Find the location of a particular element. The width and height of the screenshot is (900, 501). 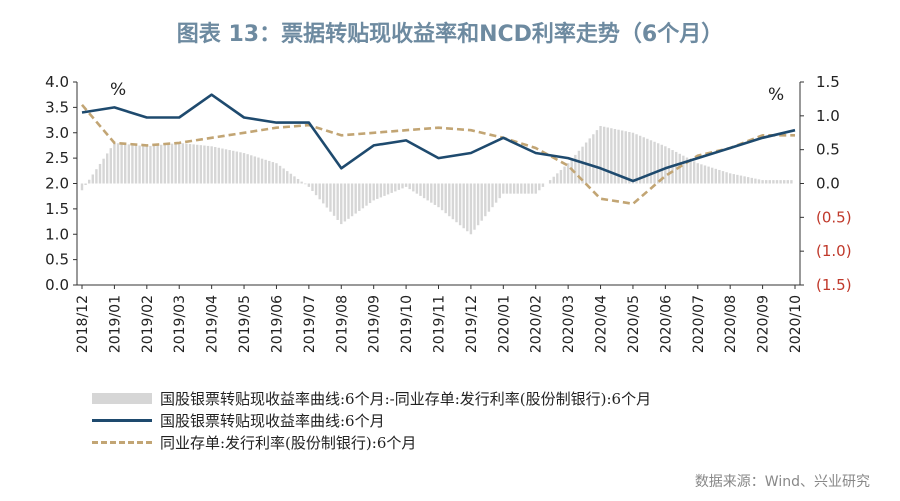

legend-bars-label: 国股银票转贴现收益率曲线:6个月:-同业存单:发行利率(股份制银行):6个月 is located at coordinates (406, 399).